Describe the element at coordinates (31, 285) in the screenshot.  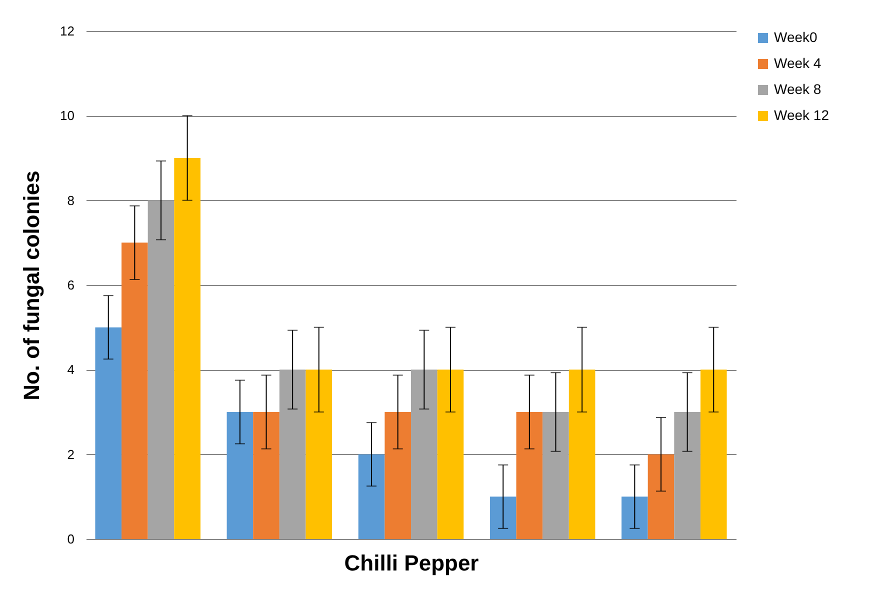
I see `y-axis-title: No. of fungal colonies` at that location.